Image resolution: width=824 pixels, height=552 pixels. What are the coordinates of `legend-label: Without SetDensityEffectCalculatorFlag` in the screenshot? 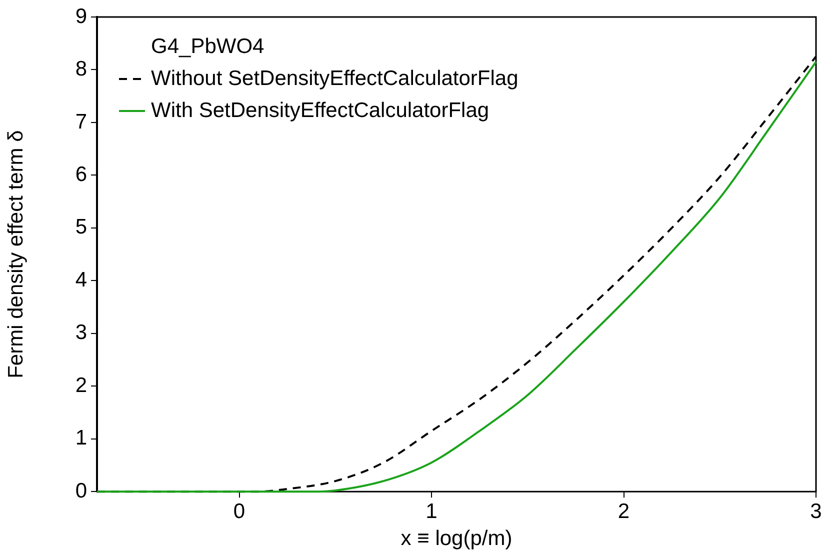 It's located at (334, 79).